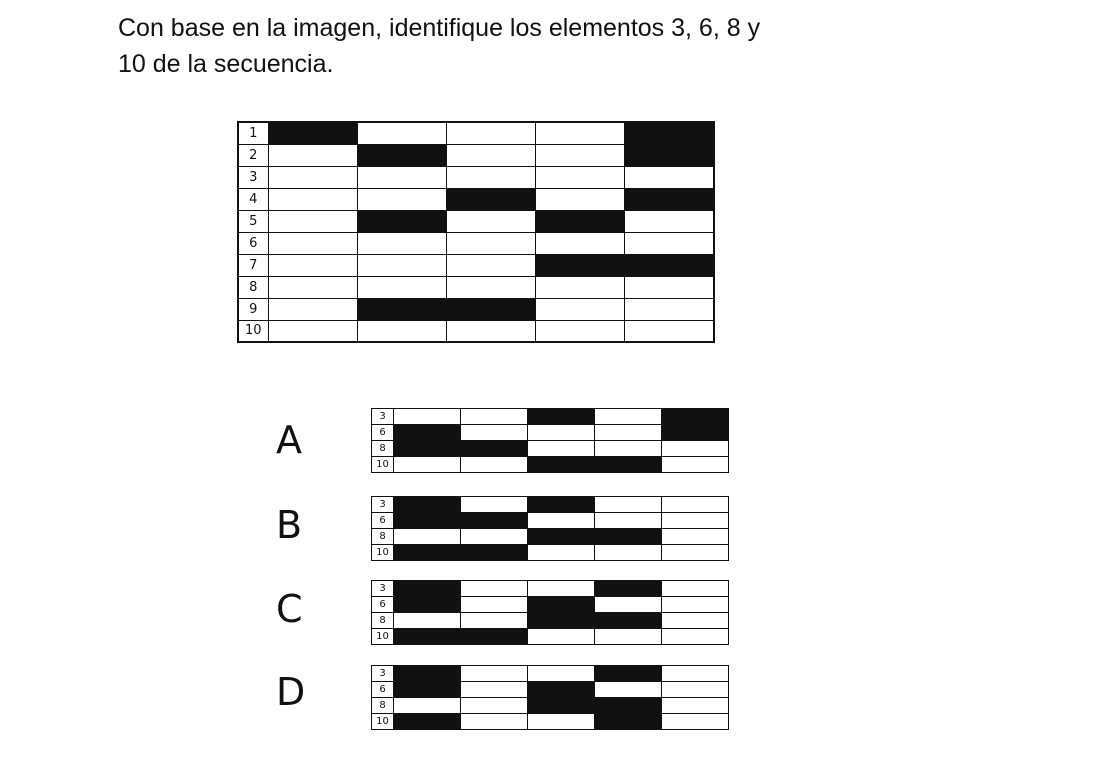 This screenshot has height=768, width=1105. Describe the element at coordinates (382, 432) in the screenshot. I see `option-a-row-label: 6` at that location.